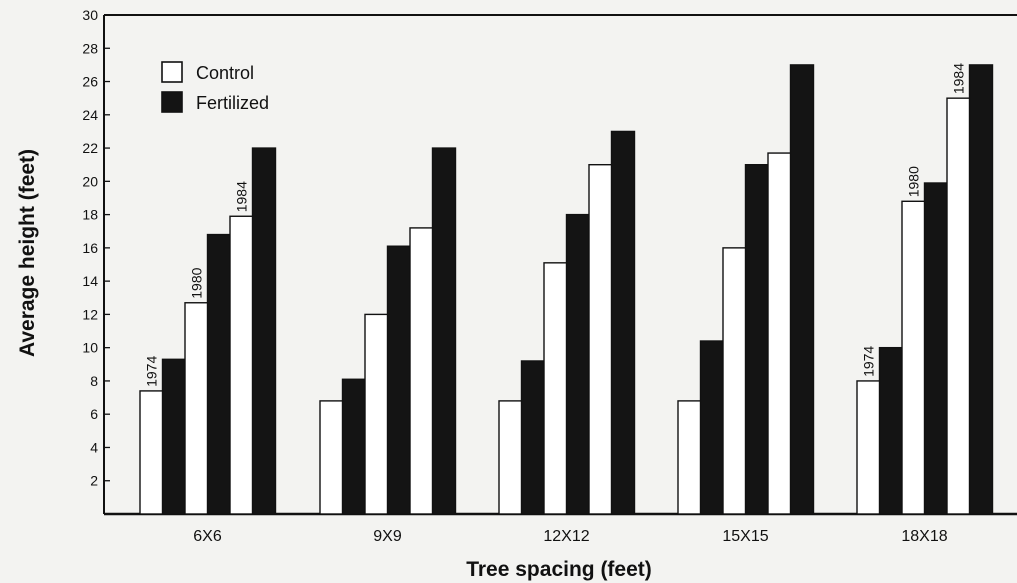 This screenshot has height=583, width=1017. What do you see at coordinates (90, 314) in the screenshot?
I see `y-tick-label: 12` at bounding box center [90, 314].